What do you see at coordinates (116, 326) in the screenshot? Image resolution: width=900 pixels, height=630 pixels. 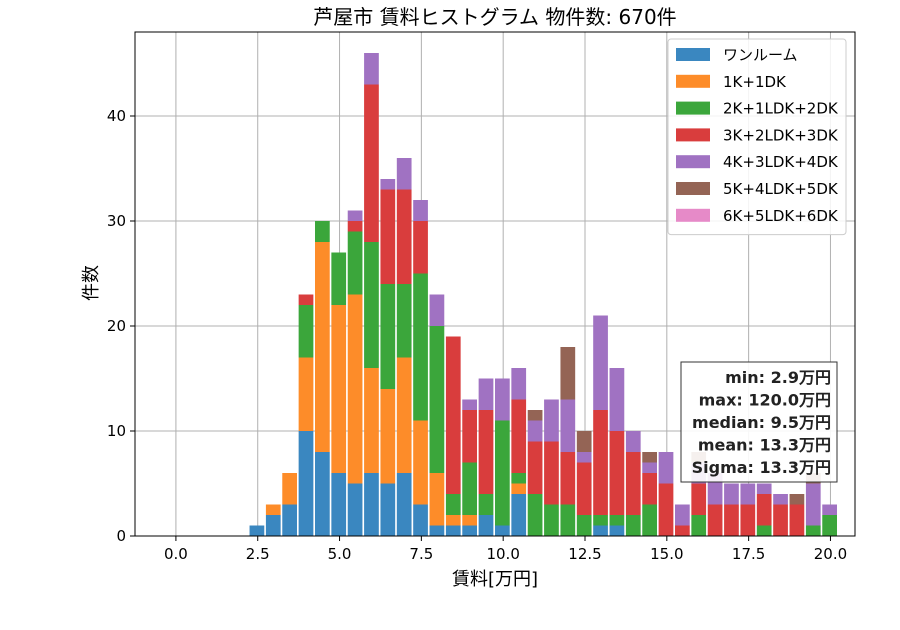 I see `y-tick-label: 20` at bounding box center [116, 326].